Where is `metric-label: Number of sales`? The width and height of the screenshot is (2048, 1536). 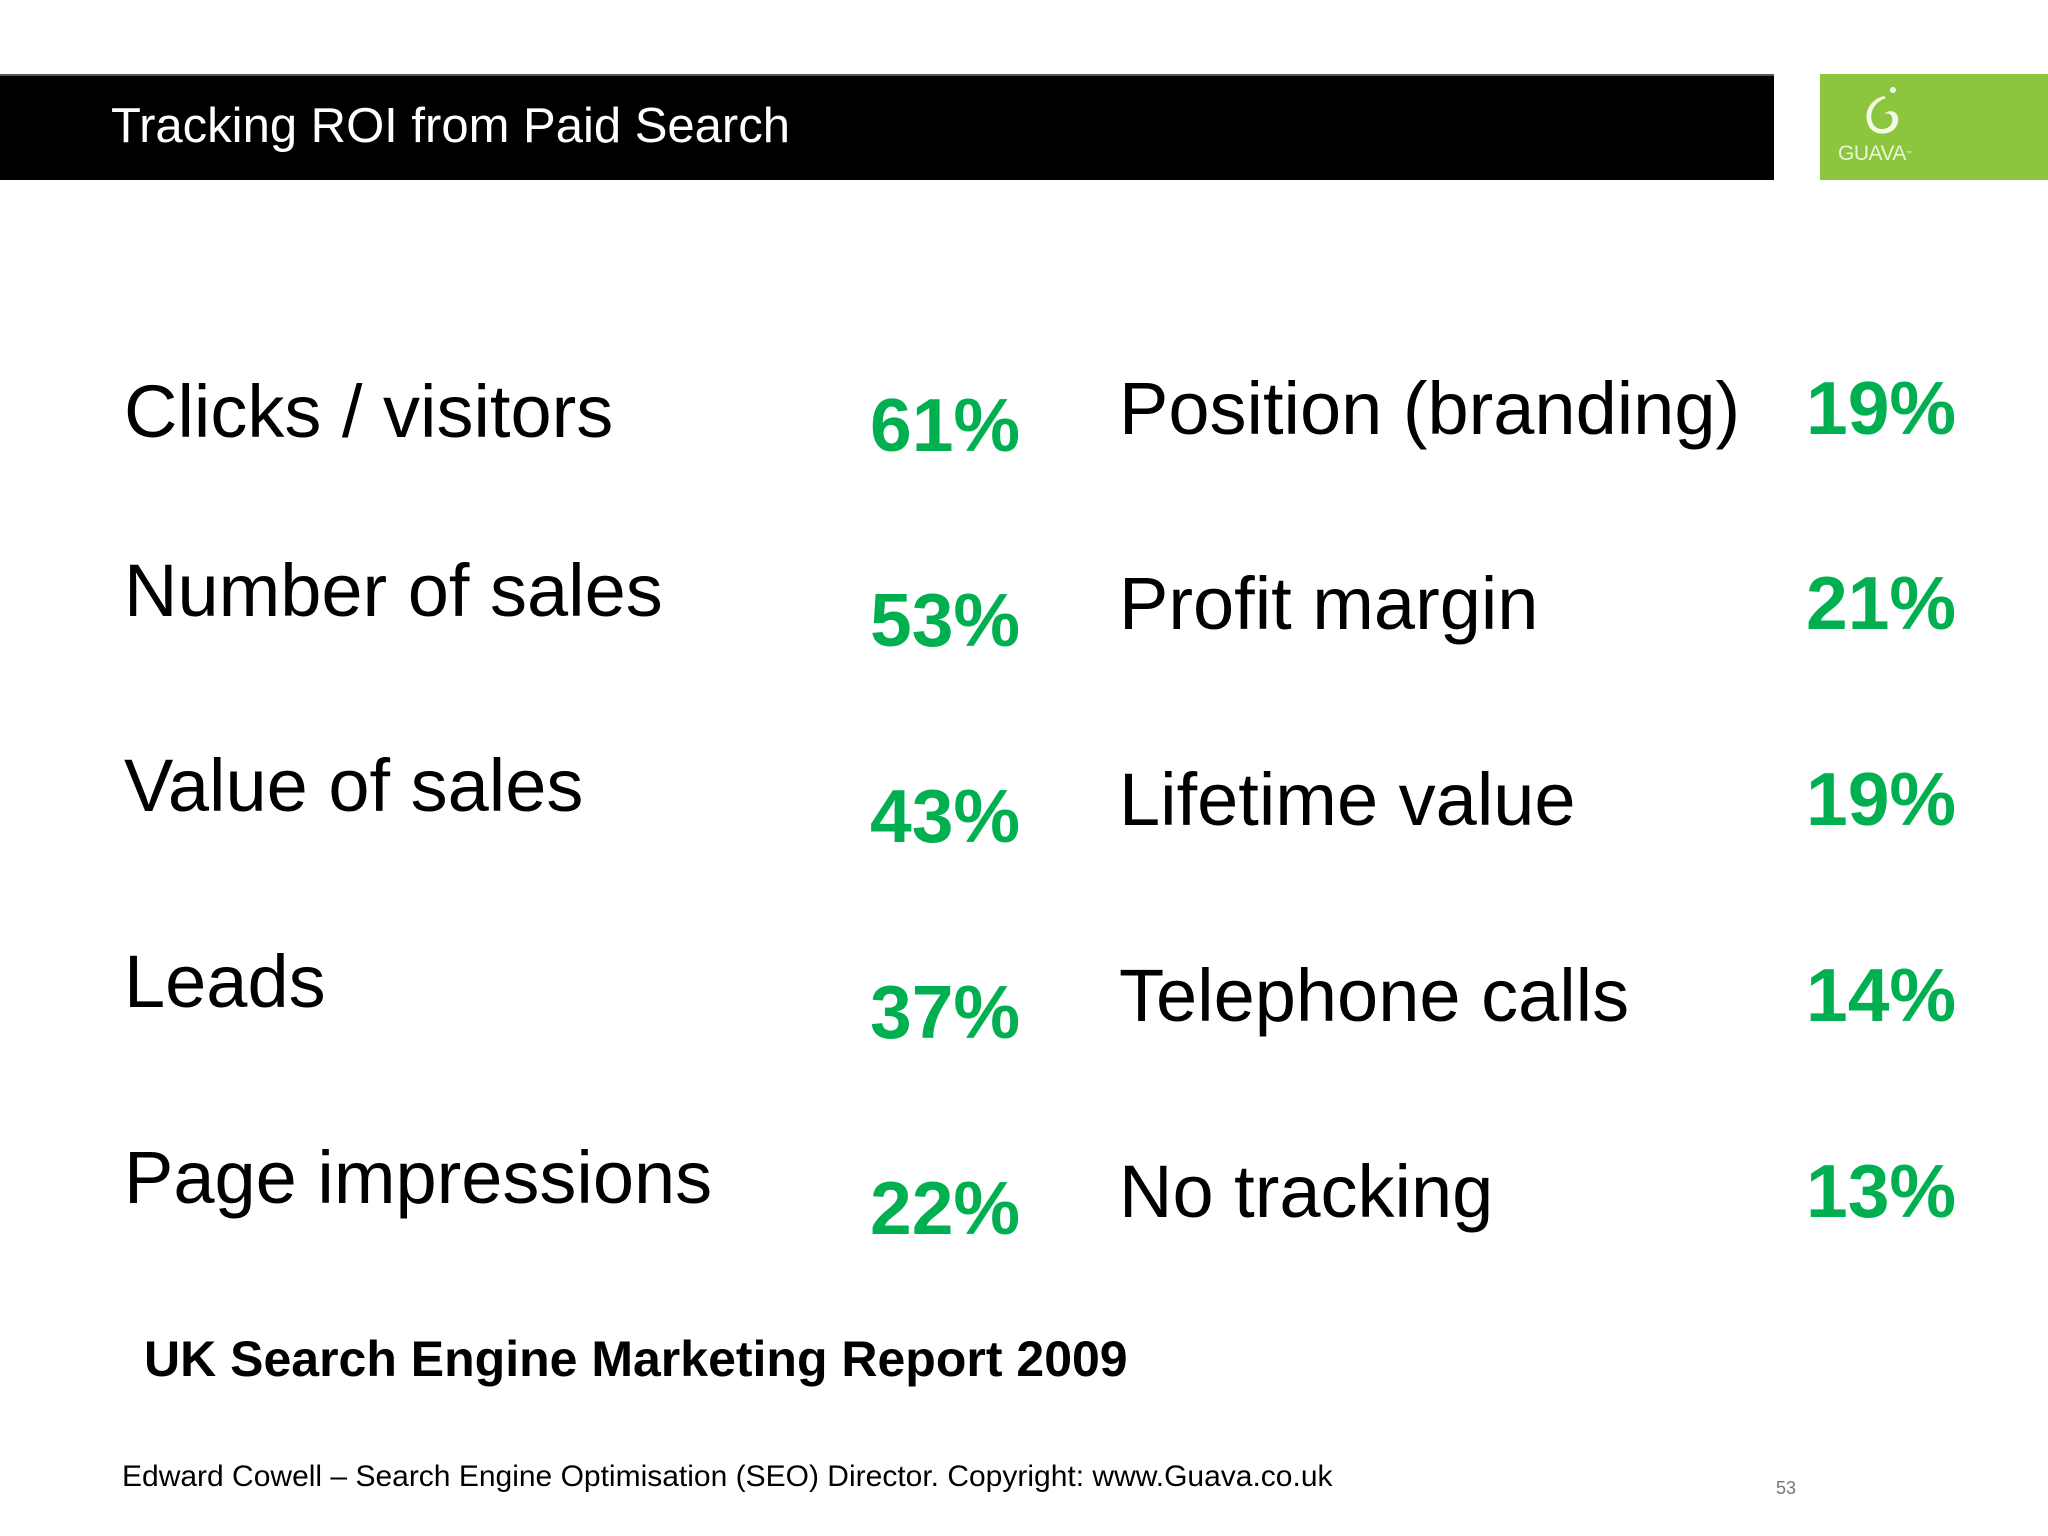 metric-label: Number of sales is located at coordinates (393, 590).